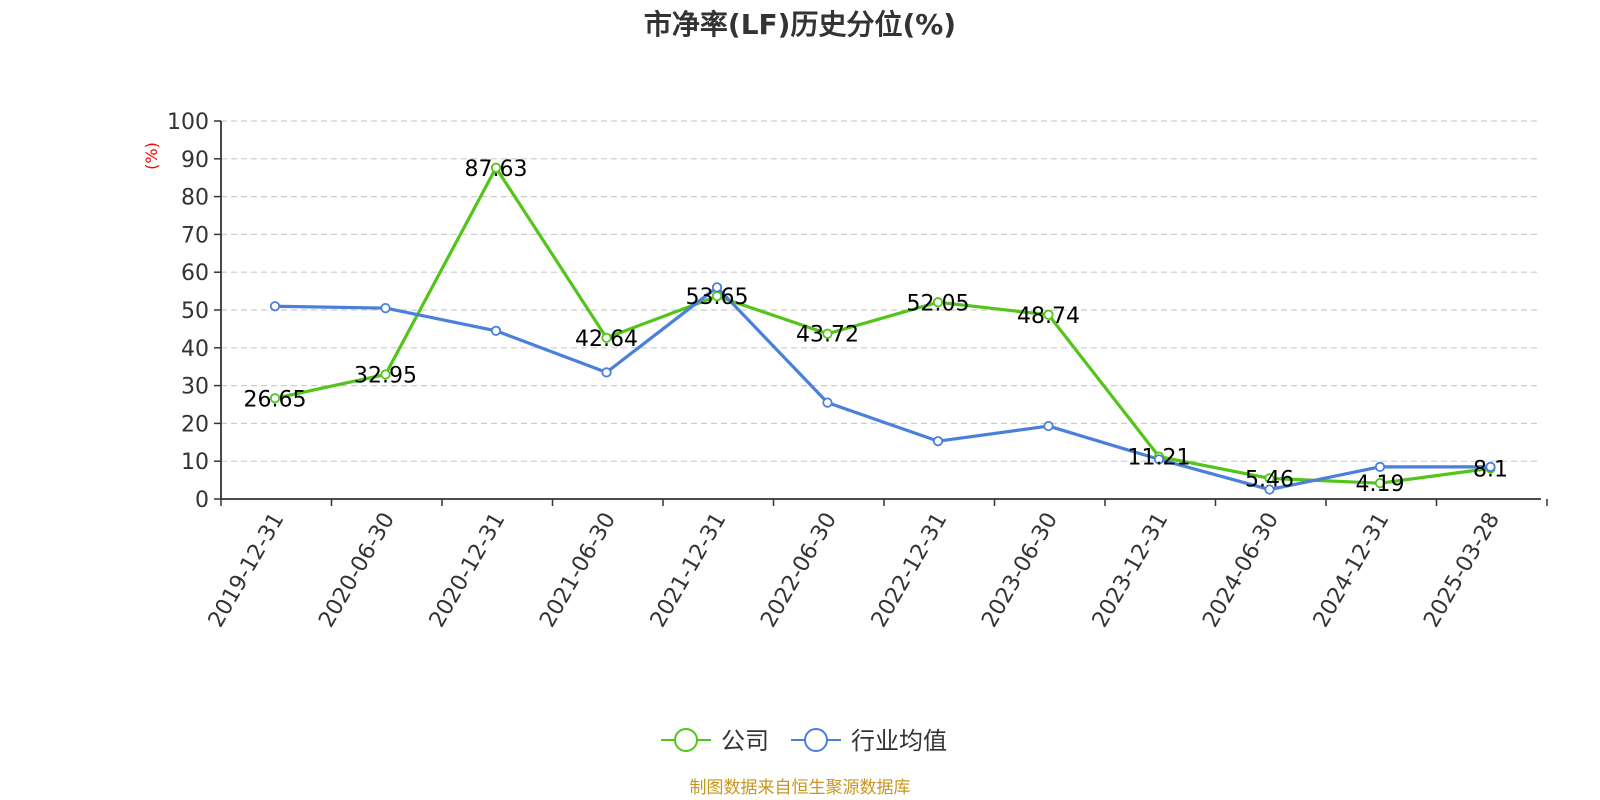  I want to click on x-tick-label: 2024-06-30, so click(1241, 570).